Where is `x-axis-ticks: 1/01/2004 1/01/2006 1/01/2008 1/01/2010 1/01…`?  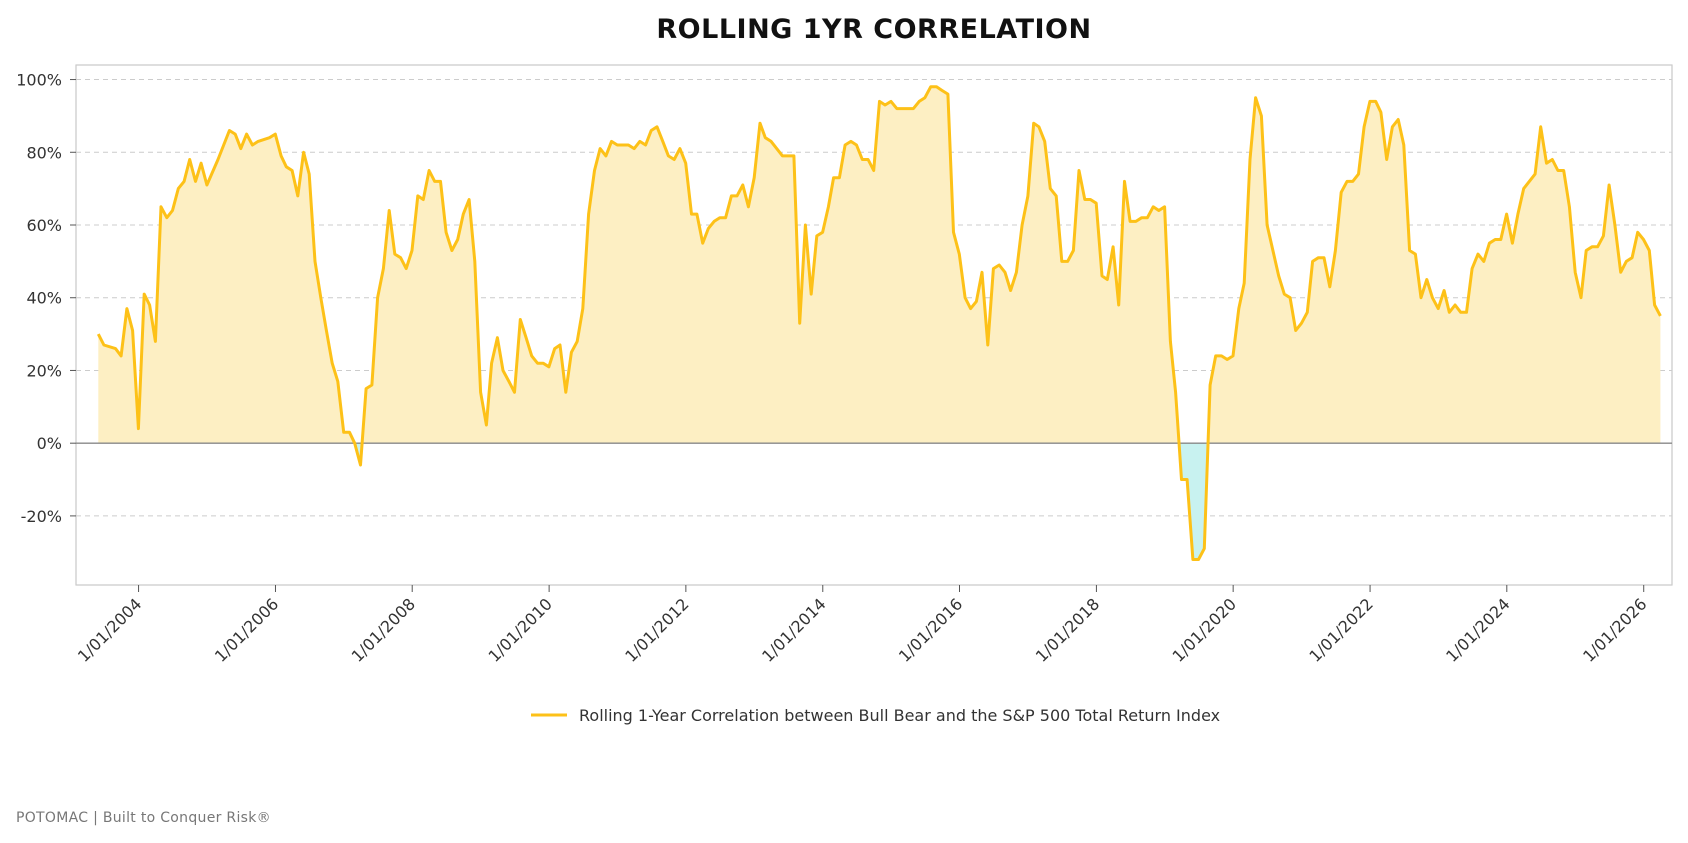 x-axis-ticks: 1/01/2004 1/01/2006 1/01/2008 1/01/2010 1/01… is located at coordinates (862, 625).